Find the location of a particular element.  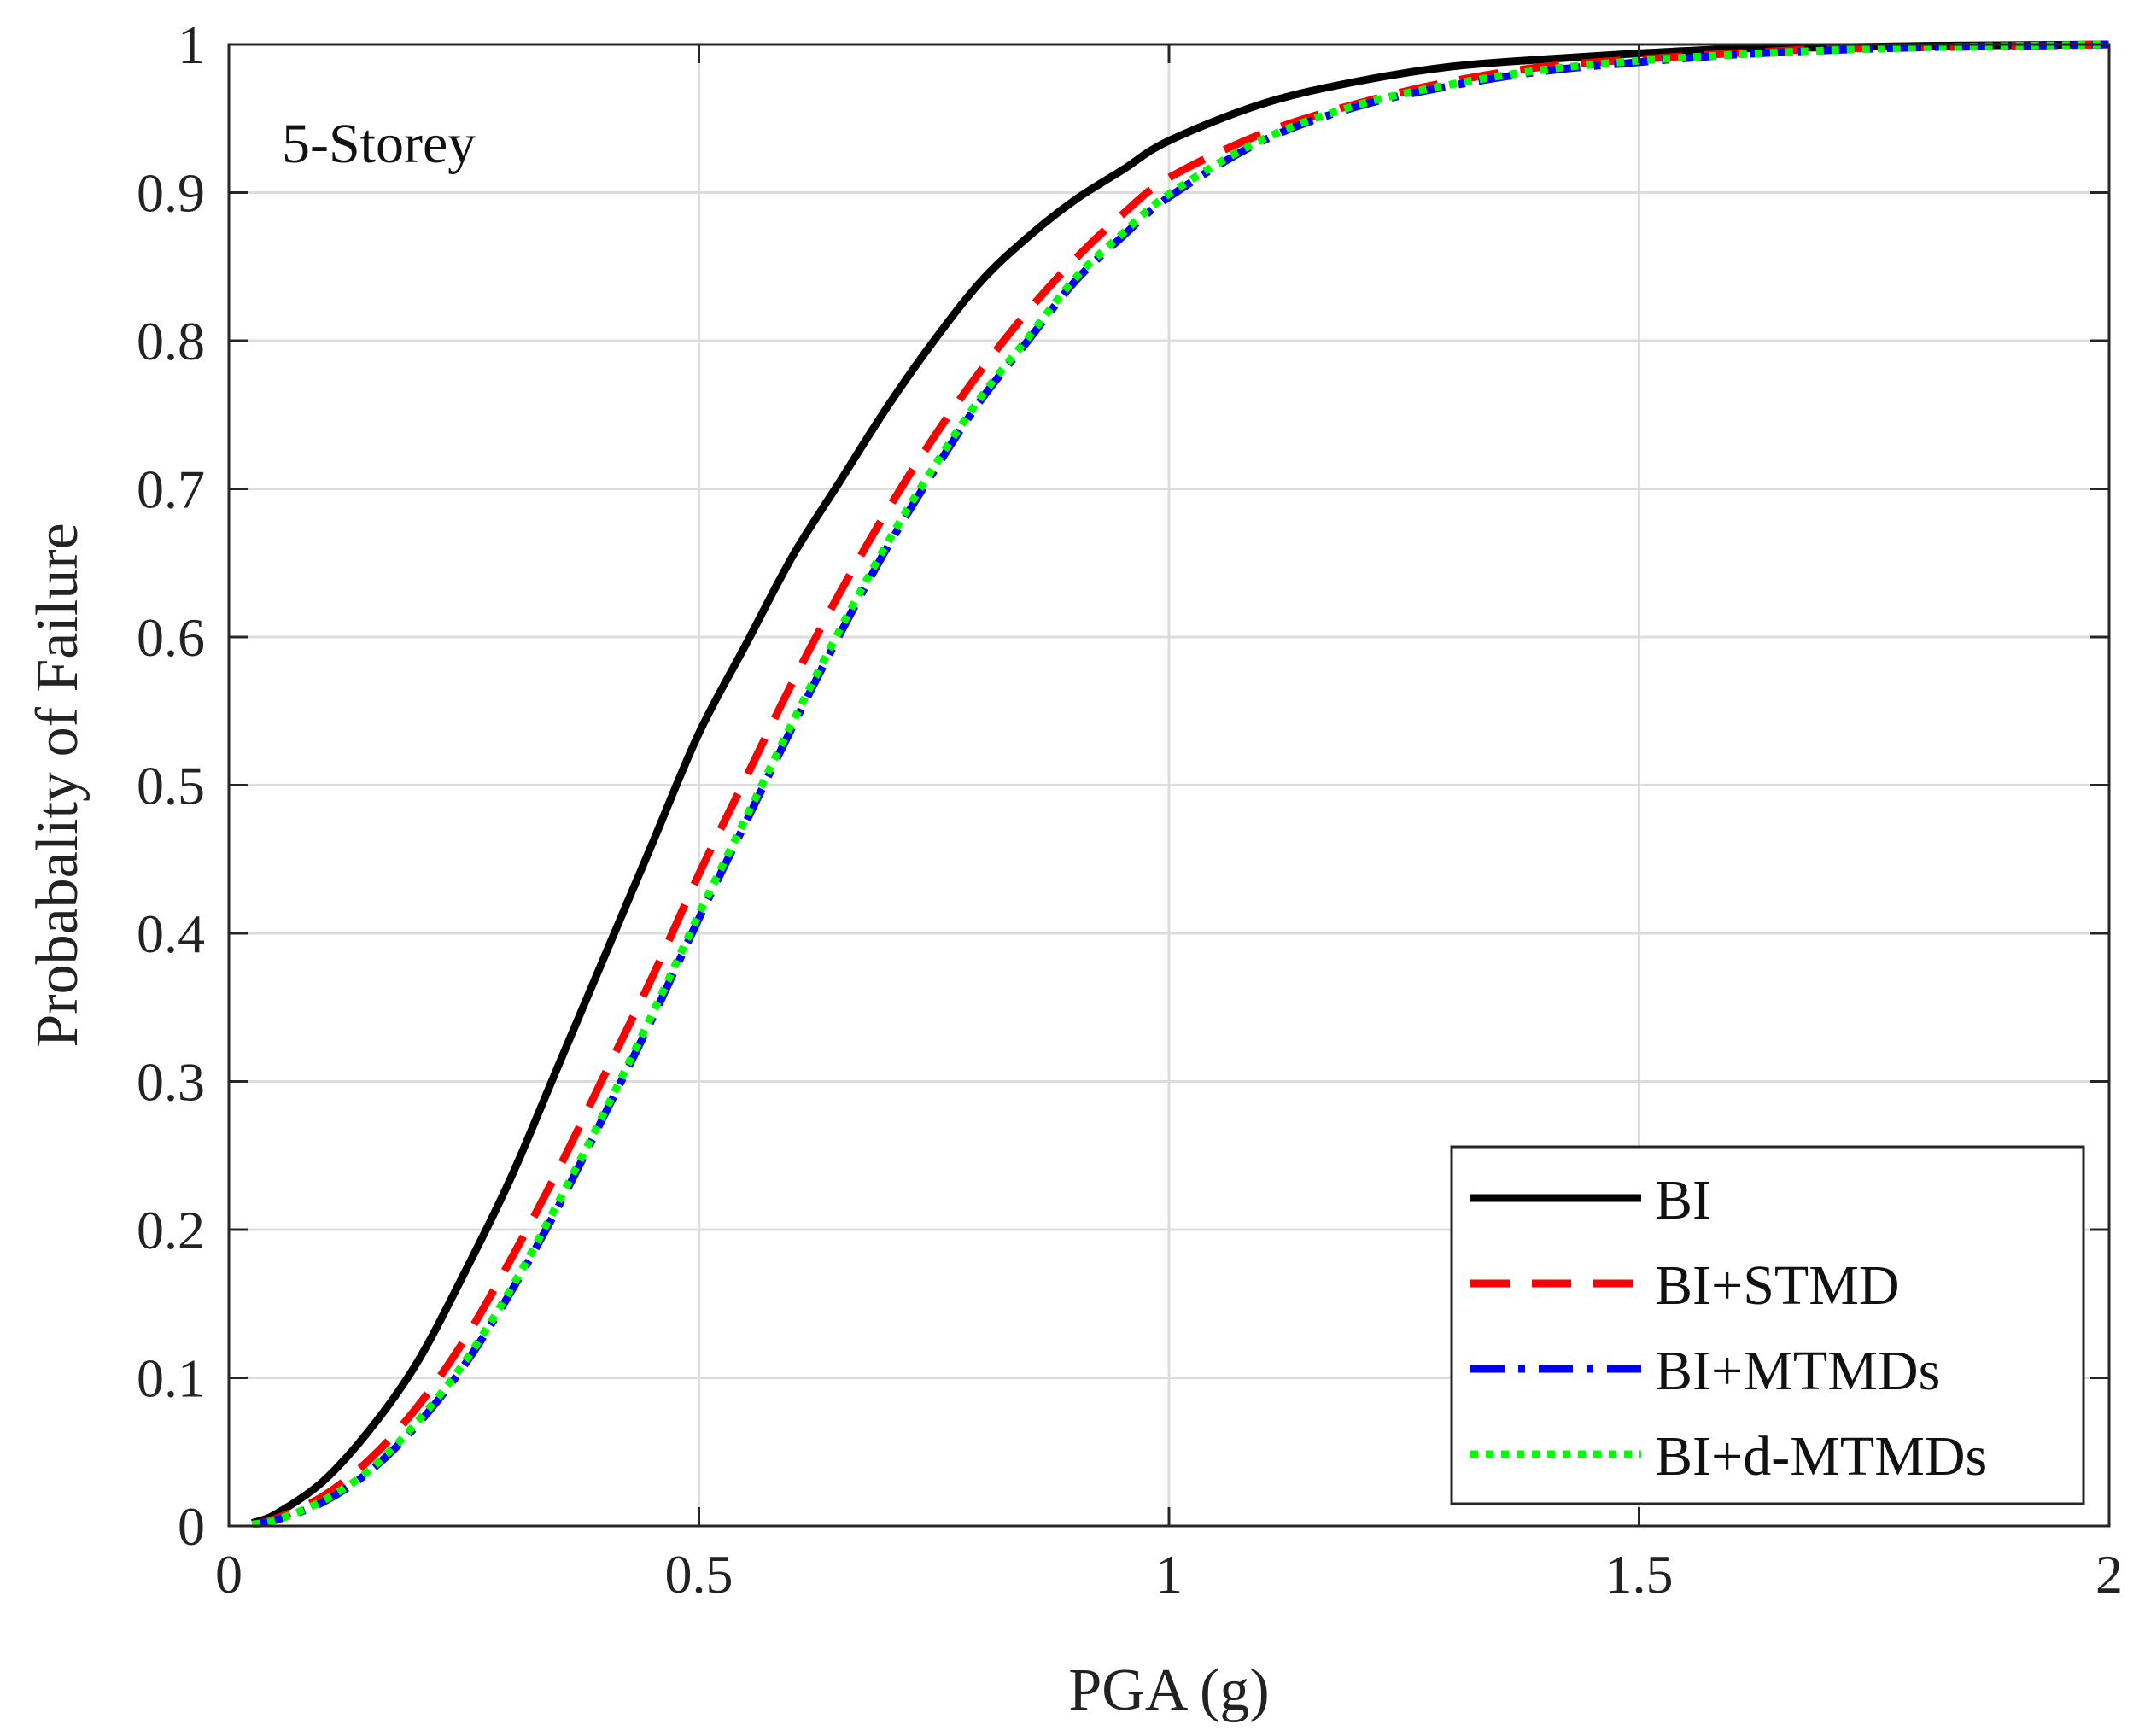

x-tick-label: 1 is located at coordinates (1169, 1574).